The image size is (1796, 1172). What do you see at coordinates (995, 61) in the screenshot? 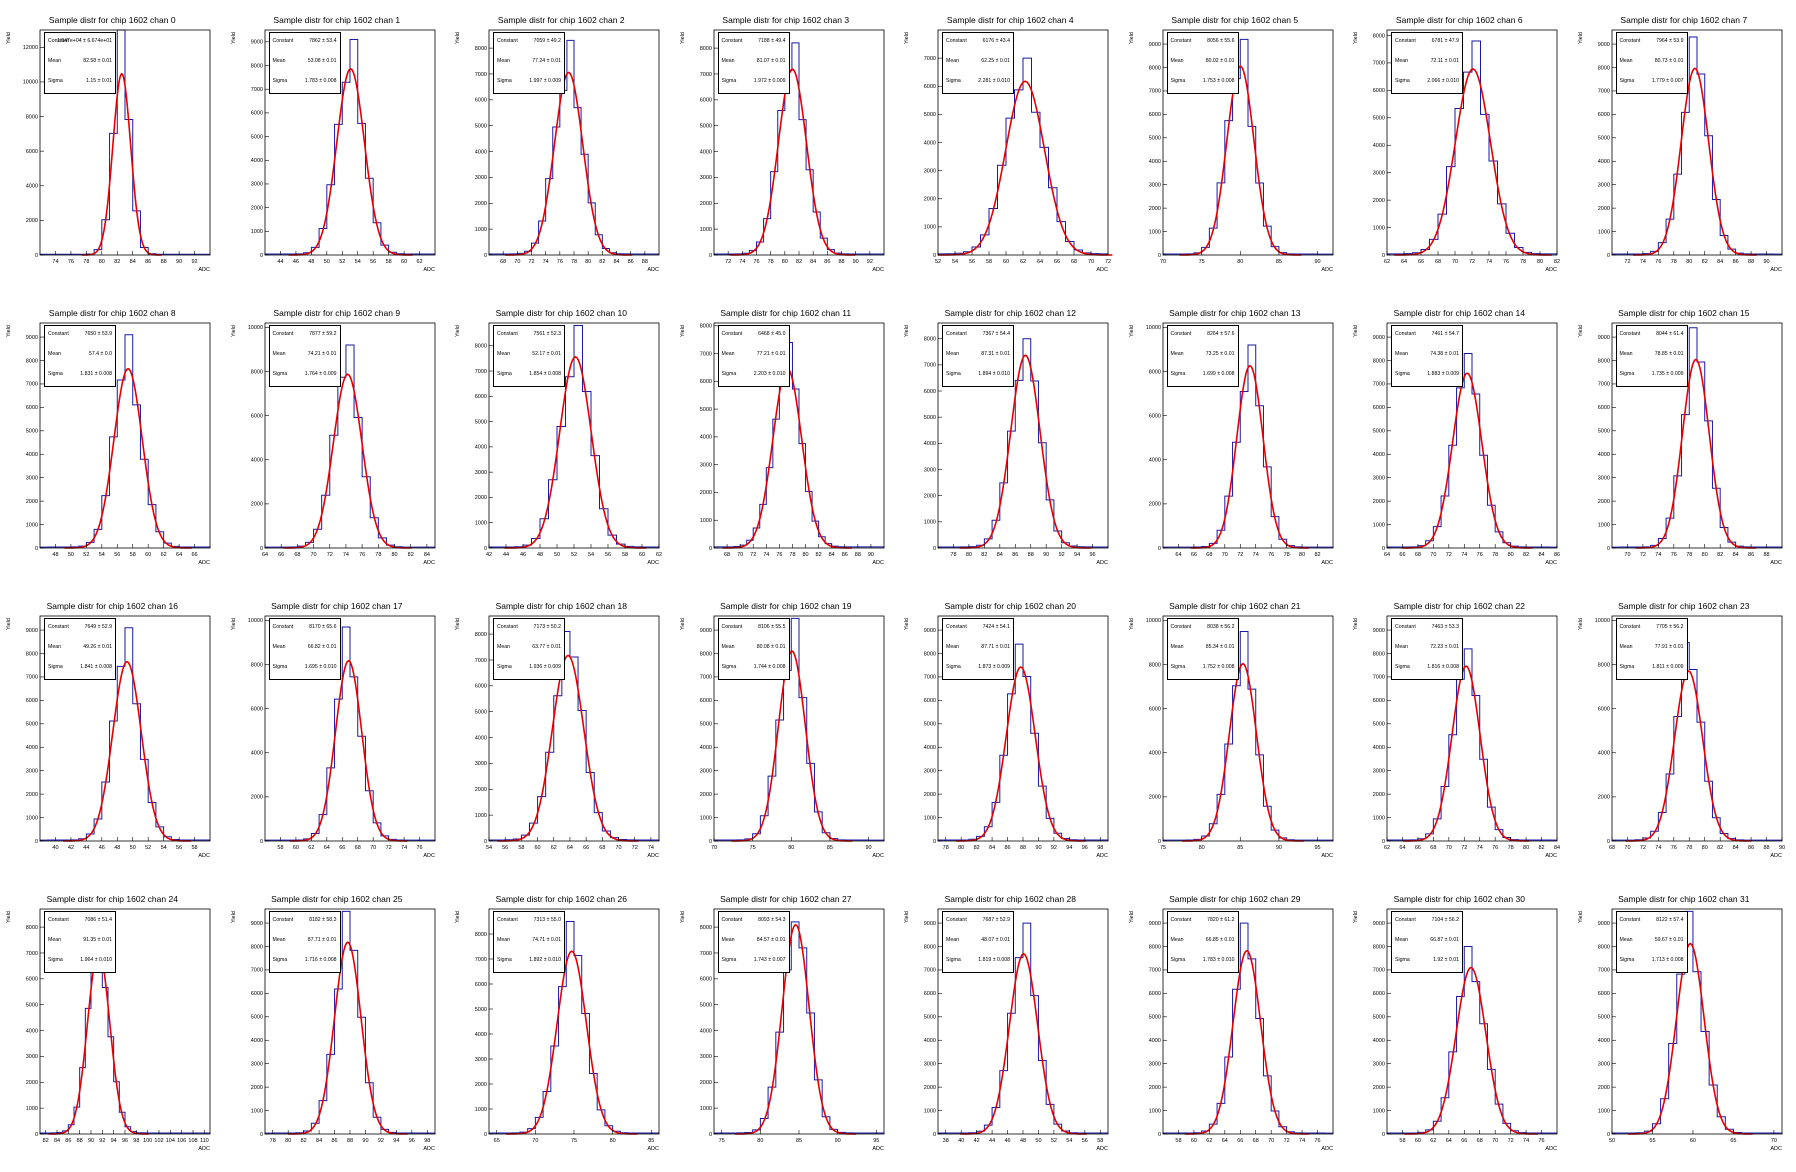
I see `fit-stat-value: 62.25 ± 0.01` at bounding box center [995, 61].